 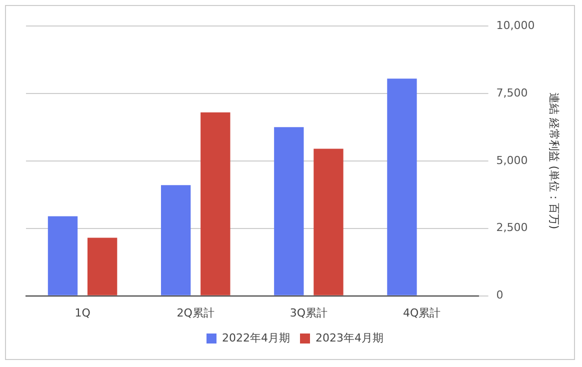 What do you see at coordinates (256, 337) in the screenshot?
I see `legend-label: 2022年4月期` at bounding box center [256, 337].